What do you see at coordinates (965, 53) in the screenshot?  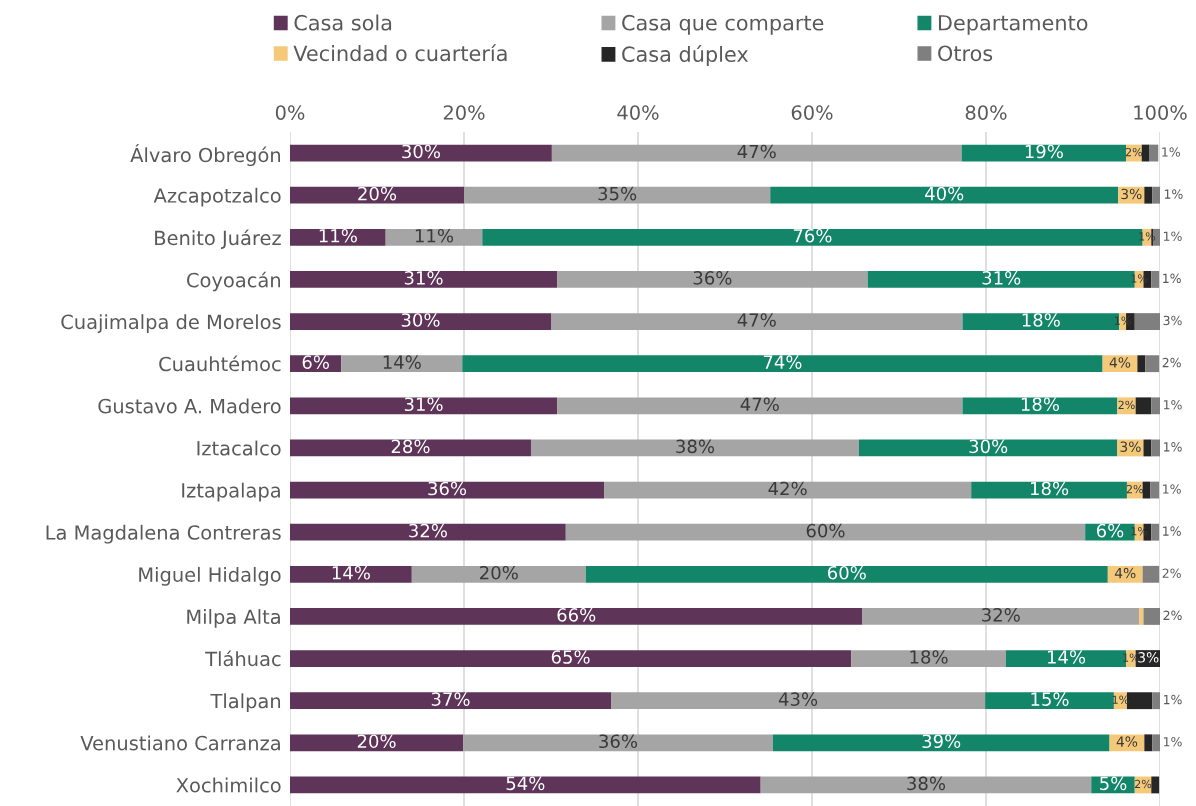 I see `legend-label: Otros` at bounding box center [965, 53].